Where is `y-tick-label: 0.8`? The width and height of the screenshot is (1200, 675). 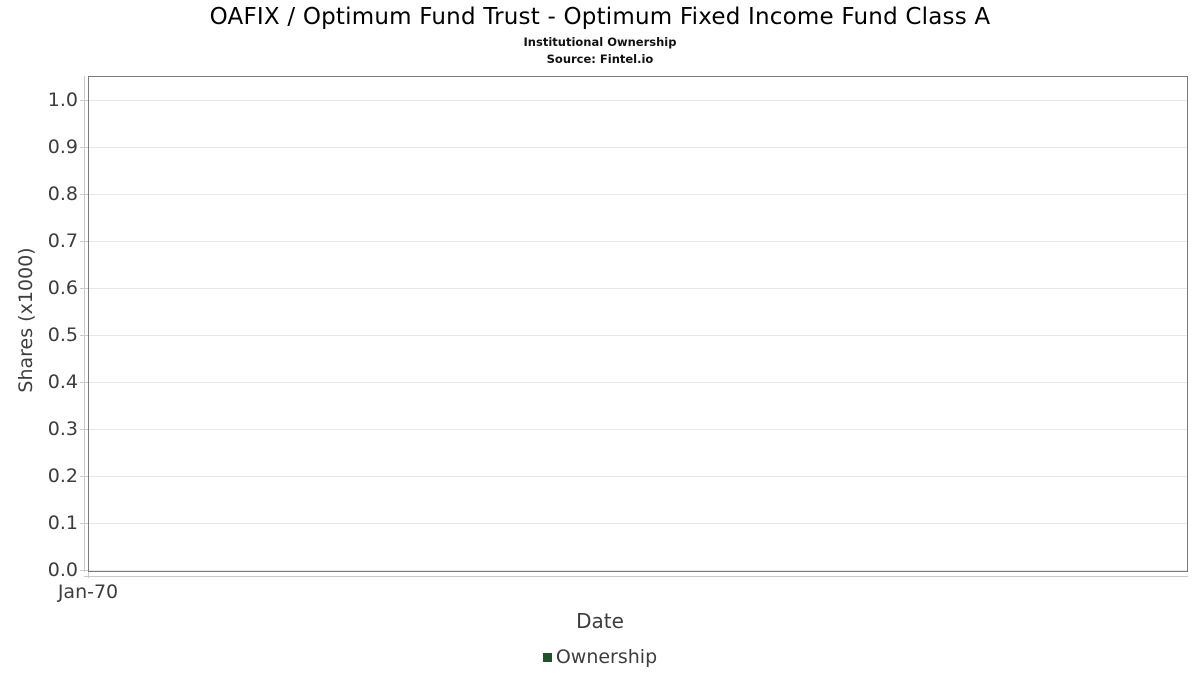
y-tick-label: 0.8 is located at coordinates (62, 194).